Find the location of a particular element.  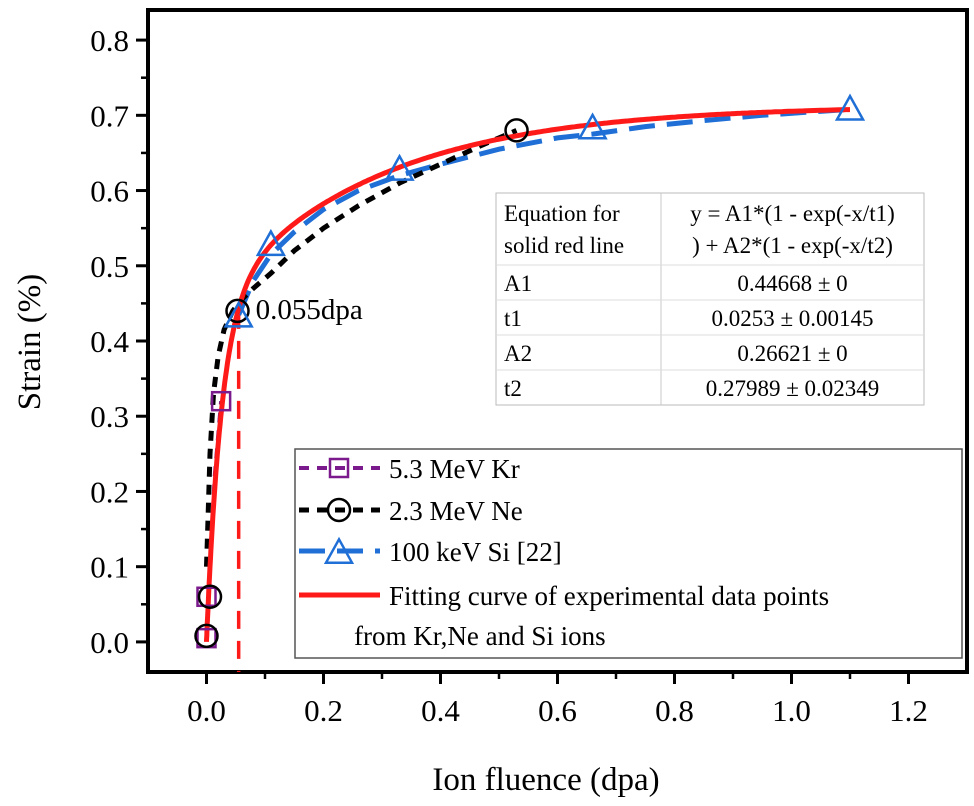

y-tick-label: 0.8 is located at coordinates (109, 40).